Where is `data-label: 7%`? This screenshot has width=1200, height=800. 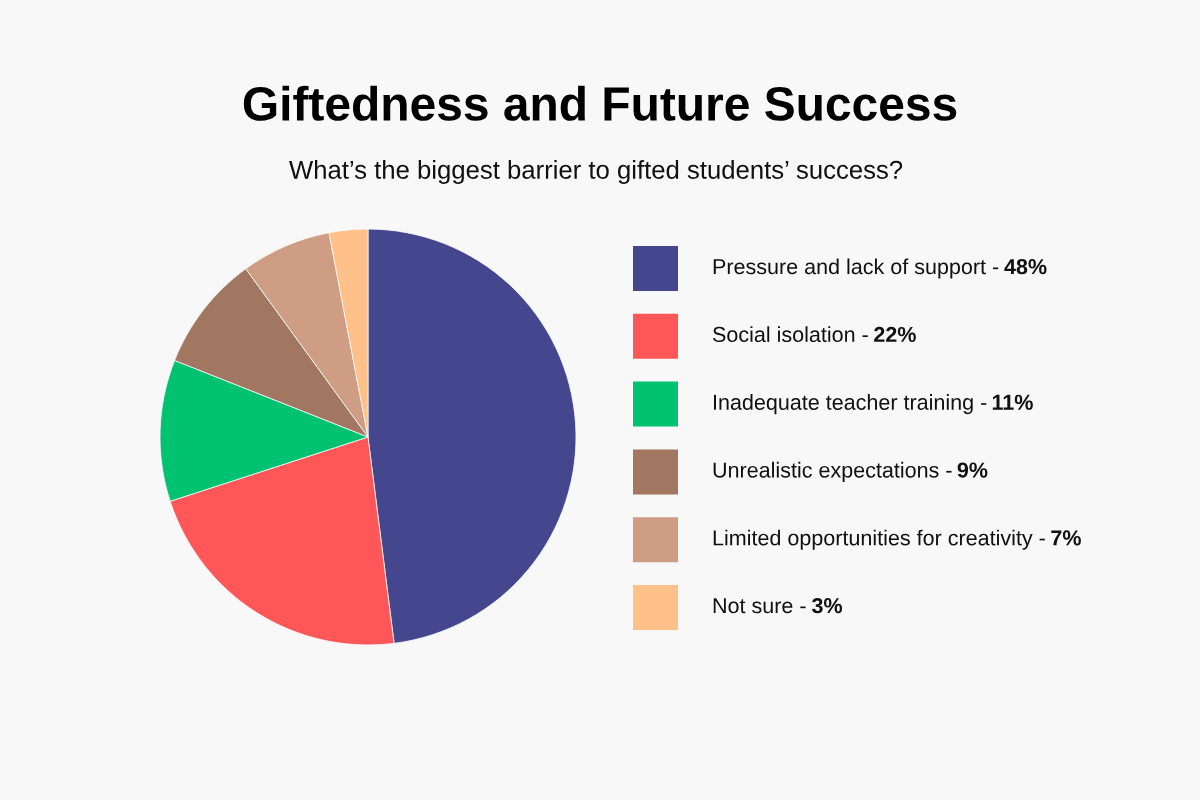
data-label: 7% is located at coordinates (1066, 538).